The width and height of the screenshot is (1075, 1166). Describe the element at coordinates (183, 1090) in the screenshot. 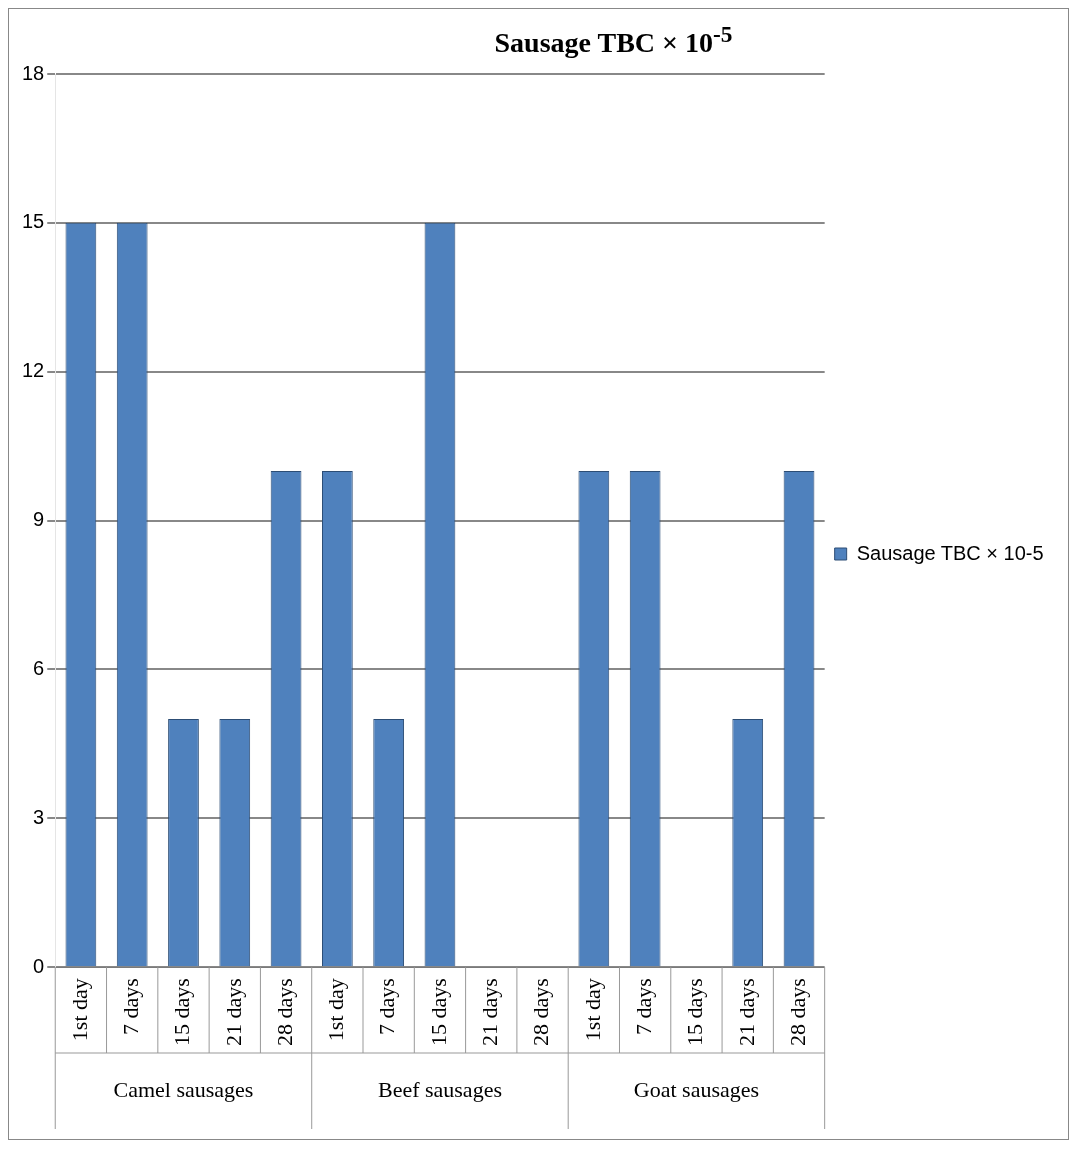

I see `text: Camel sausages` at that location.